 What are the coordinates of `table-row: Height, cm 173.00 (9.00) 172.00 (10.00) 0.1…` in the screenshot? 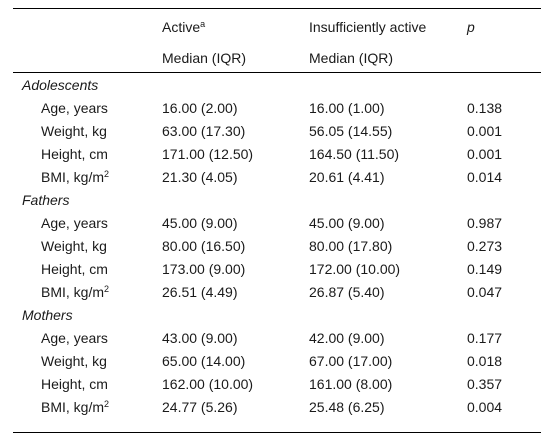 It's located at (277, 269).